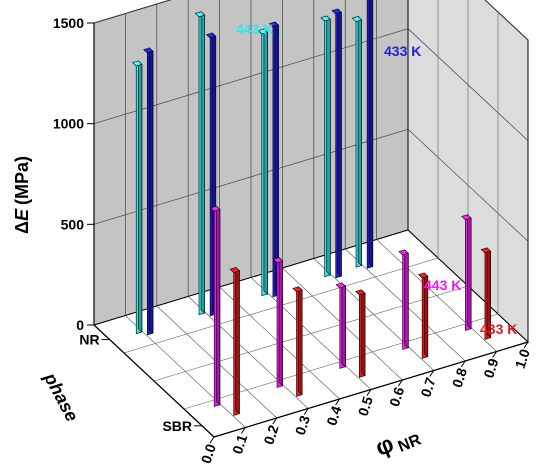 This screenshot has width=550, height=467. Describe the element at coordinates (177, 426) in the screenshot. I see `phase-tick-label: SBR` at that location.